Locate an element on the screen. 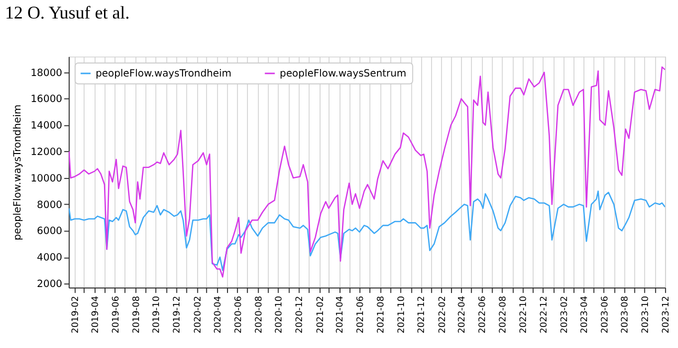 Image resolution: width=678 pixels, height=348 pixels. x-tick-label: 2021-04 is located at coordinates (341, 315).